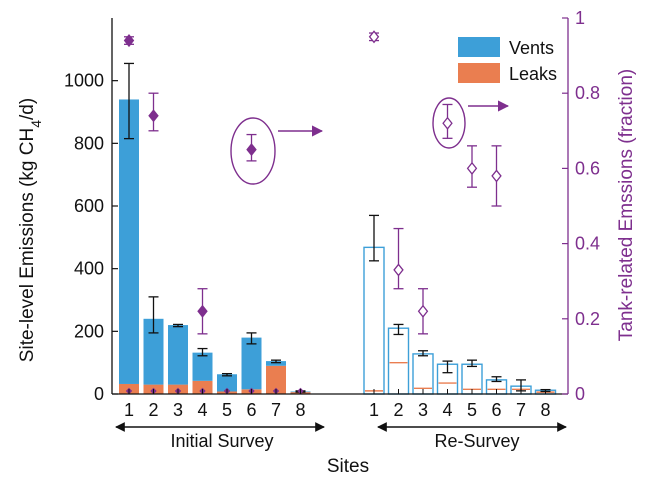 The width and height of the screenshot is (669, 486). Describe the element at coordinates (533, 74) in the screenshot. I see `legend-label-leaks: Leaks` at that location.